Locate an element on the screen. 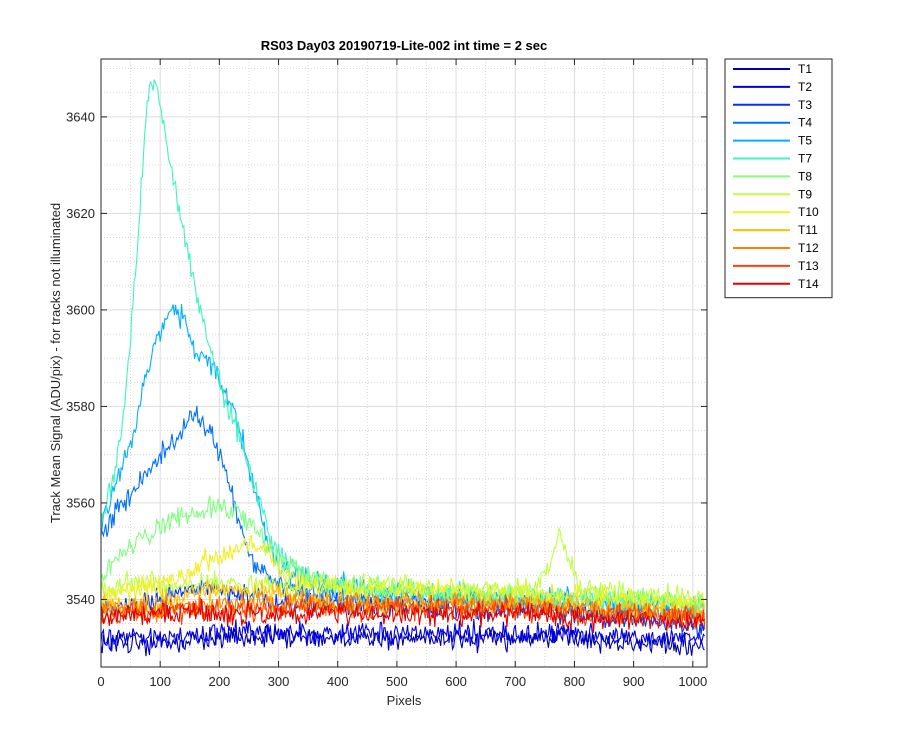 This screenshot has height=750, width=900. x-tick-label: 0 is located at coordinates (100, 681).